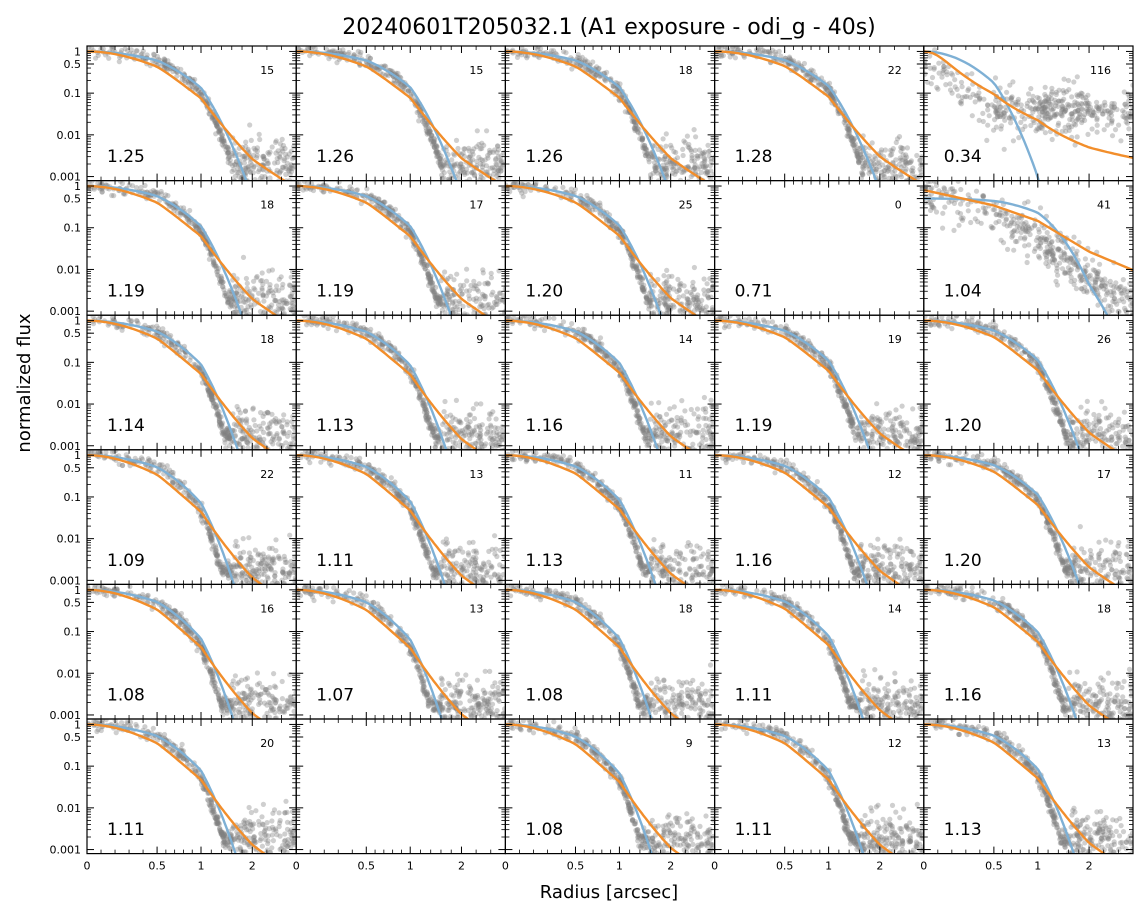 The image size is (1147, 918). Describe the element at coordinates (963, 157) in the screenshot. I see `fwhm-label: 0.34` at that location.